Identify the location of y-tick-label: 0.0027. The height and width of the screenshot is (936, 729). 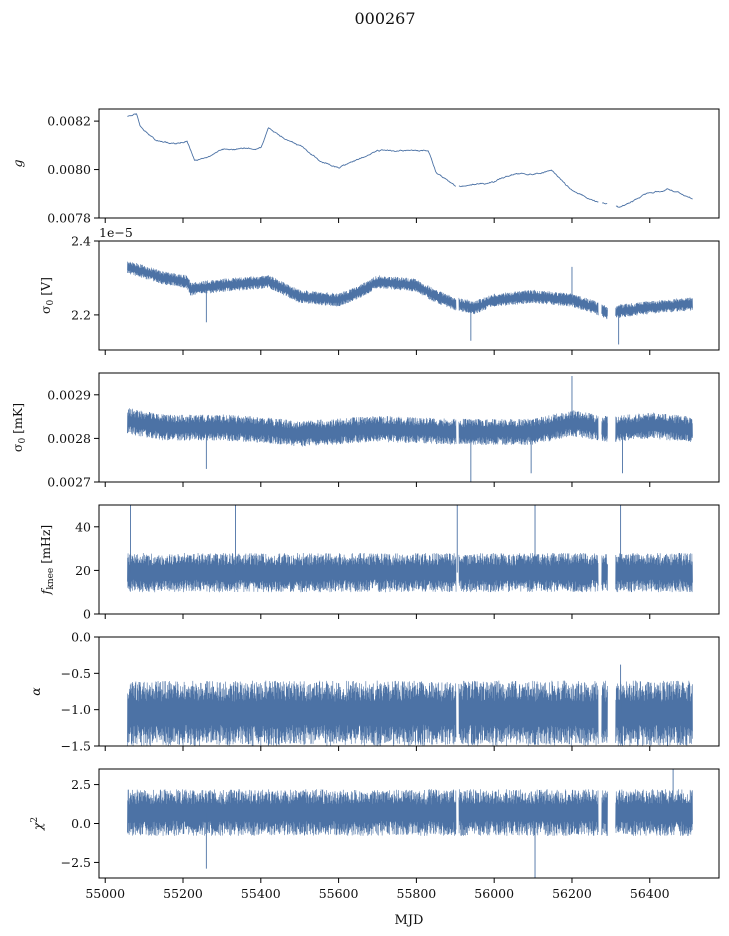
(69, 482).